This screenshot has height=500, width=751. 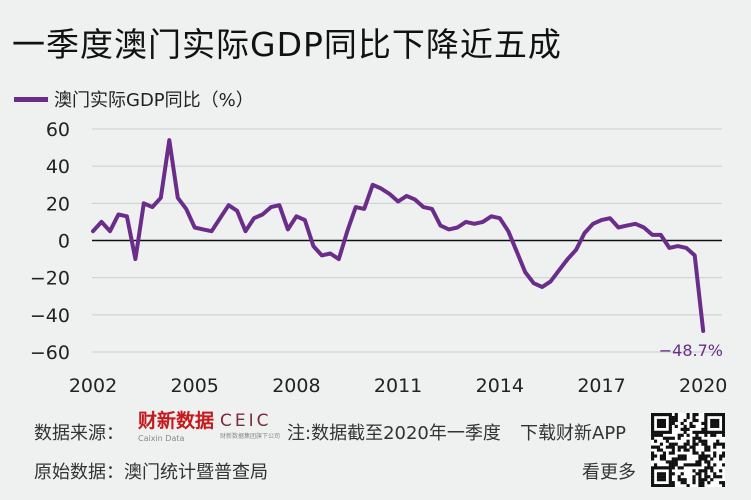 I want to click on x-tick-label: 2014, so click(x=500, y=386).